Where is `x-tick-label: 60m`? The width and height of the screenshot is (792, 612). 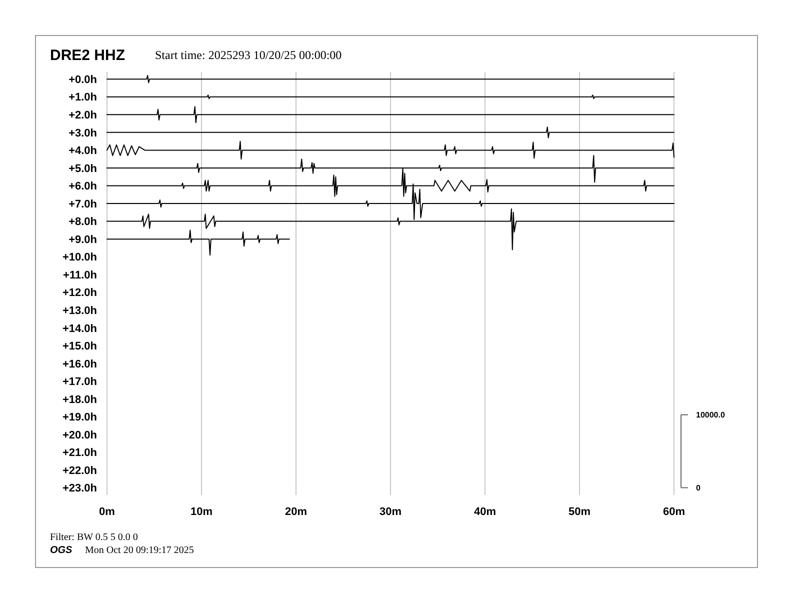
x-tick-label: 60m is located at coordinates (674, 512).